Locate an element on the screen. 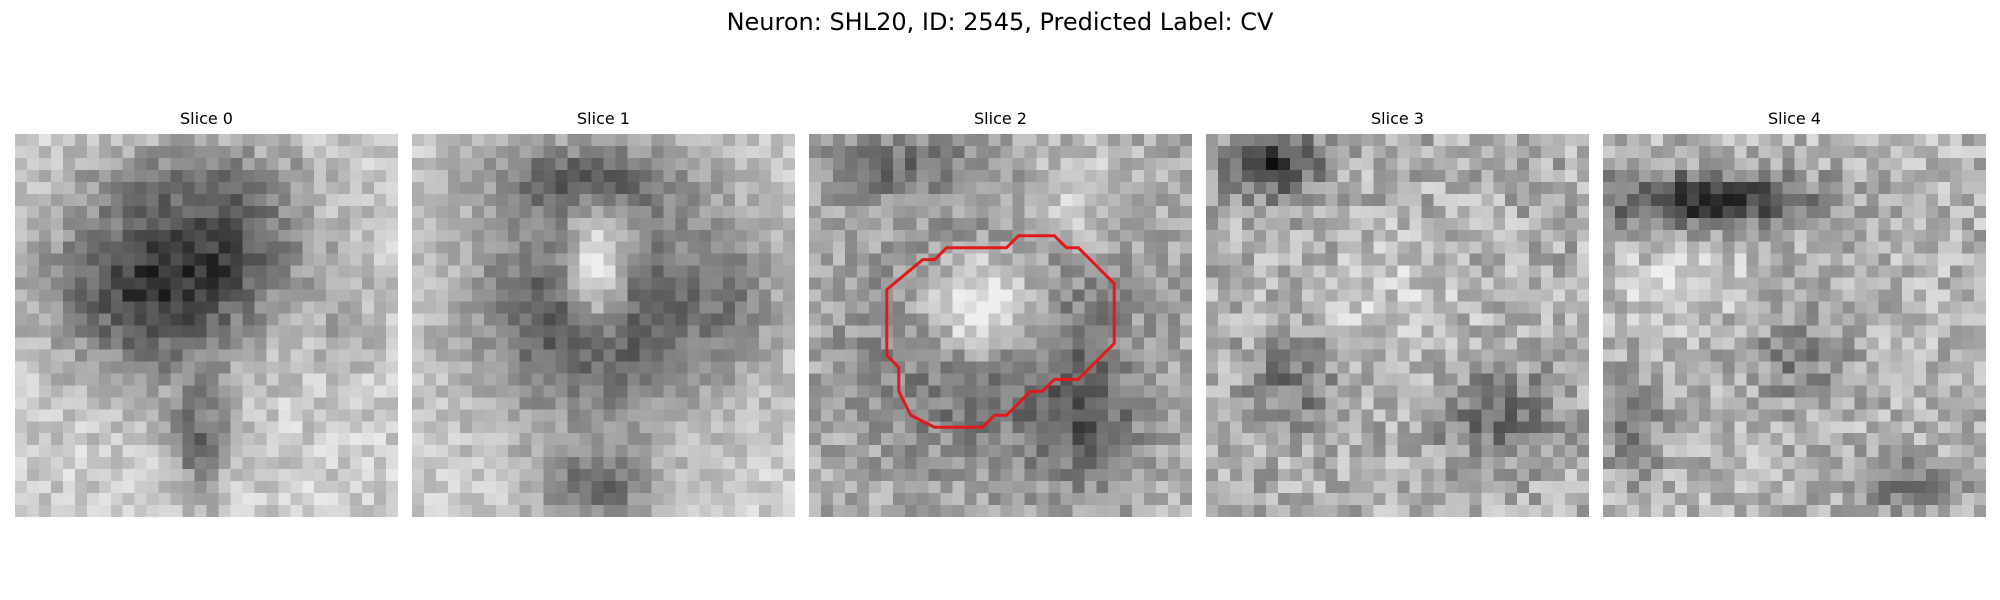 The width and height of the screenshot is (2000, 600). slice-title-2: Slice 2 is located at coordinates (1000, 119).